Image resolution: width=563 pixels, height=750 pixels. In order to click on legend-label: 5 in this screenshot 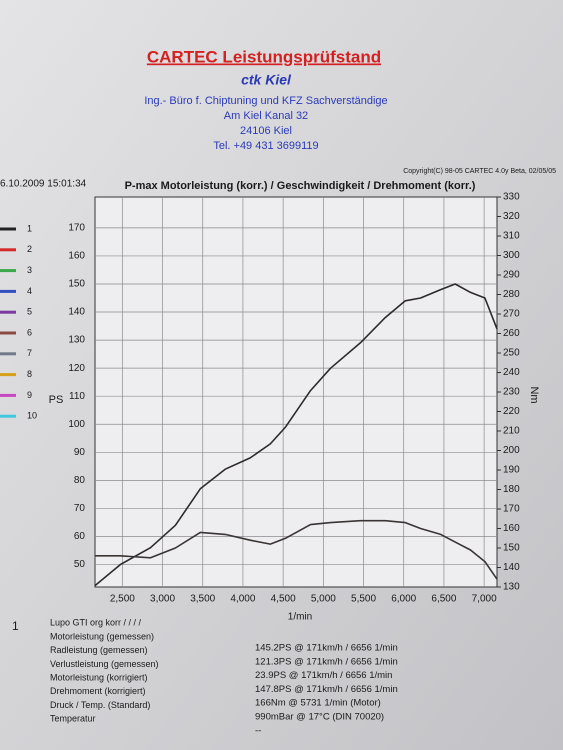, I will do `click(29, 312)`.